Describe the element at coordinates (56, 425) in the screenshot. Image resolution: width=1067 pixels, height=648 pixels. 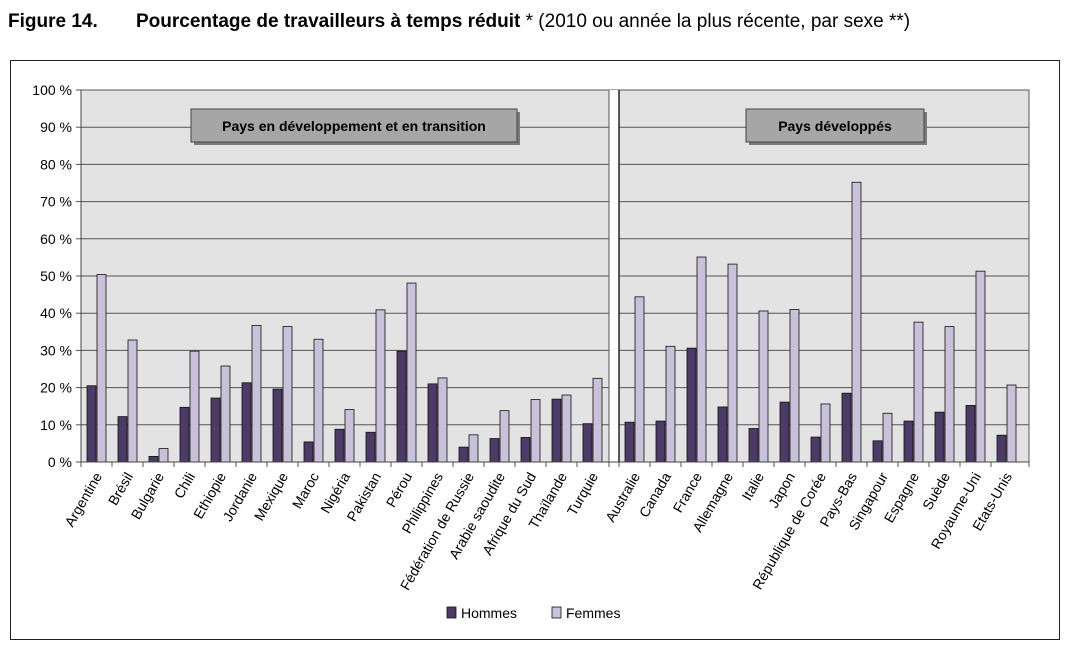
I see `y-tick-label: 10 %` at that location.